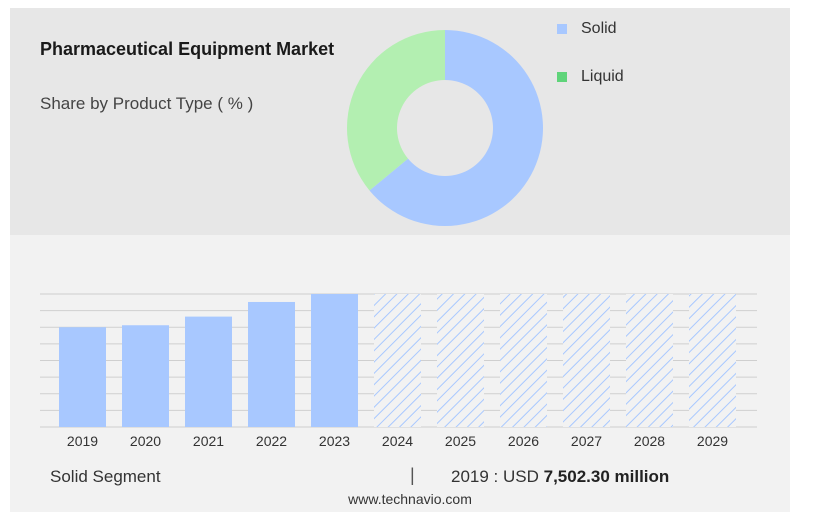 The image size is (820, 520). I want to click on bar-2022, so click(271, 364).